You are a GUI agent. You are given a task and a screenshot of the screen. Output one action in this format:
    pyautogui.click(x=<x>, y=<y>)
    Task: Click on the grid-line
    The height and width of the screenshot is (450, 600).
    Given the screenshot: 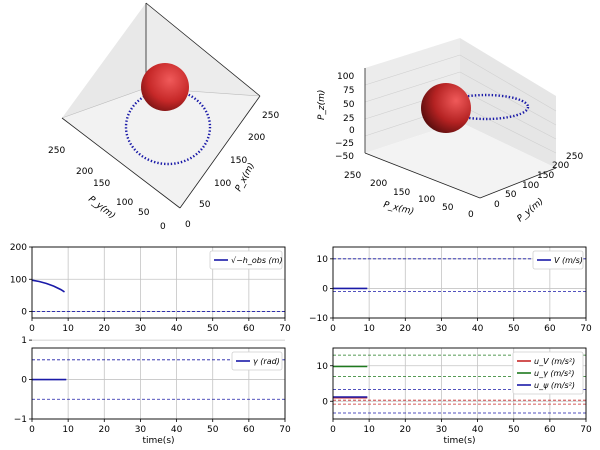 What is the action you would take?
    pyautogui.click(x=104, y=103)
    